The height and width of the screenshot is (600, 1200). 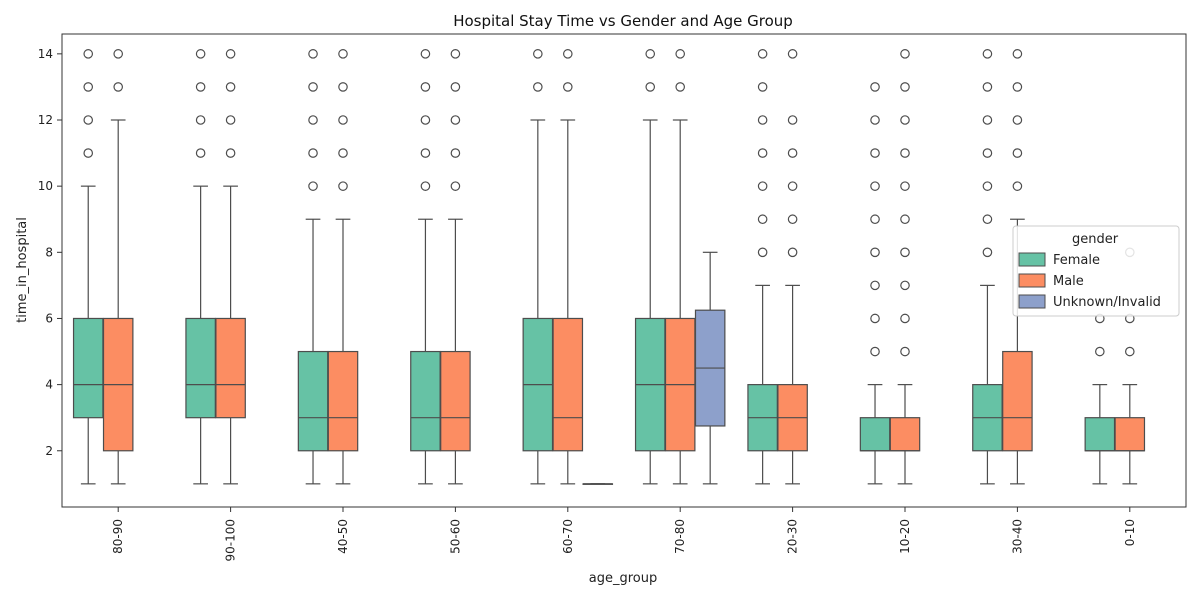 I want to click on legend-item-male: Male, so click(x=1051, y=281).